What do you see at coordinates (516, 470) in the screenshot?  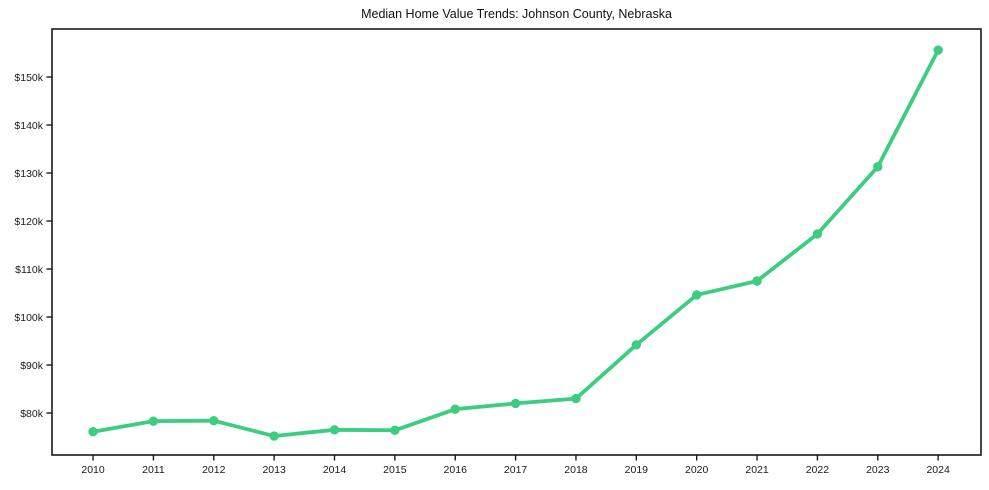 I see `x-tick-label: 2017` at bounding box center [516, 470].